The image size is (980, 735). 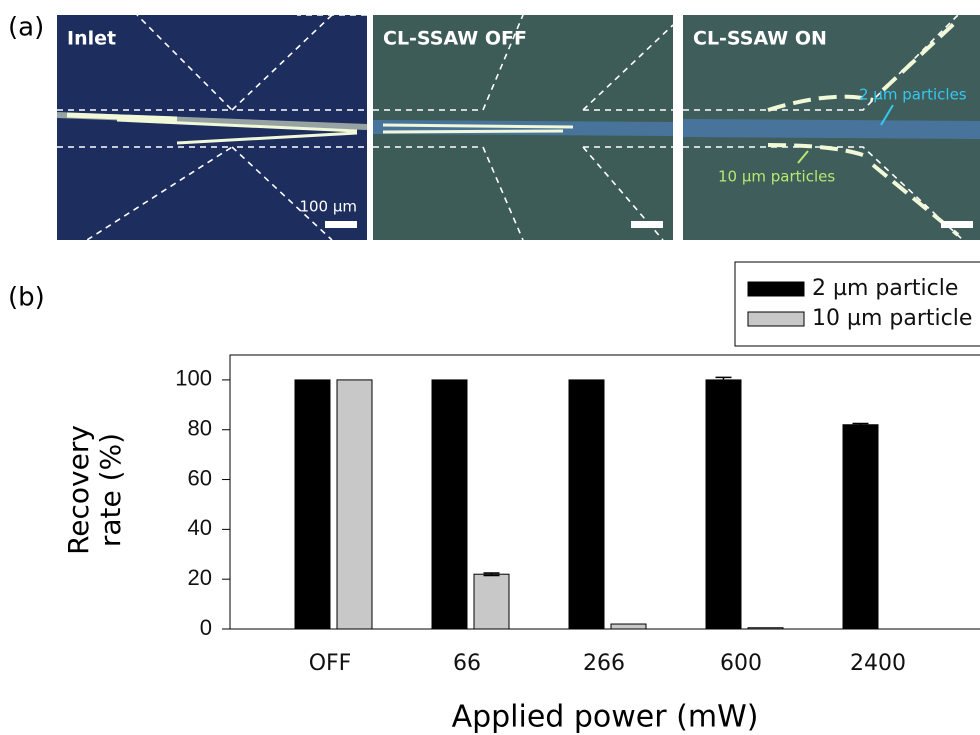 I want to click on x-tick-label: 2400, so click(x=878, y=663).